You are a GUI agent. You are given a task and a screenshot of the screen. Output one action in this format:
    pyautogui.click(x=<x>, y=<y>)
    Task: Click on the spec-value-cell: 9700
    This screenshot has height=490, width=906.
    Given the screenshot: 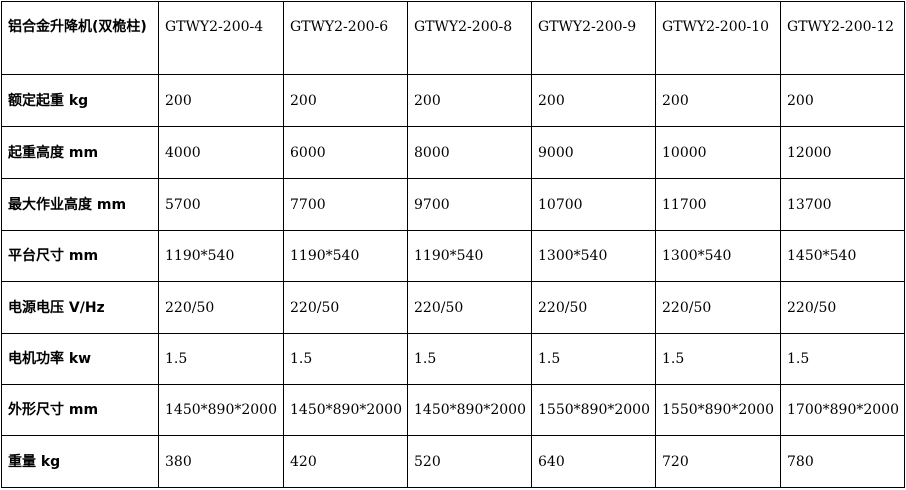 What is the action you would take?
    pyautogui.click(x=469, y=204)
    